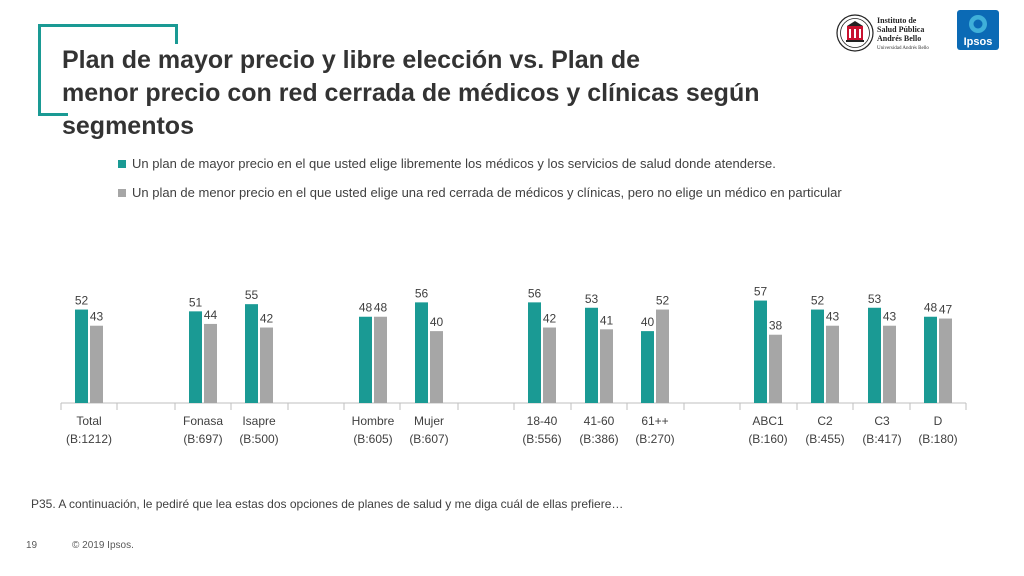 The height and width of the screenshot is (576, 1024). I want to click on category-label: C3, so click(882, 421).